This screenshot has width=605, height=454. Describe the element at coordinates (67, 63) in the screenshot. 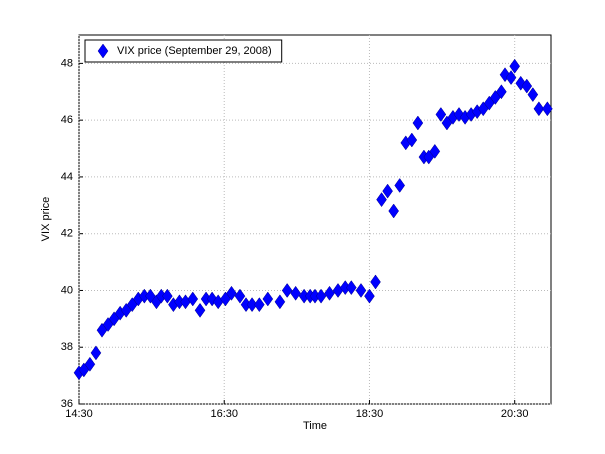

I see `y-tick-label: 48` at that location.